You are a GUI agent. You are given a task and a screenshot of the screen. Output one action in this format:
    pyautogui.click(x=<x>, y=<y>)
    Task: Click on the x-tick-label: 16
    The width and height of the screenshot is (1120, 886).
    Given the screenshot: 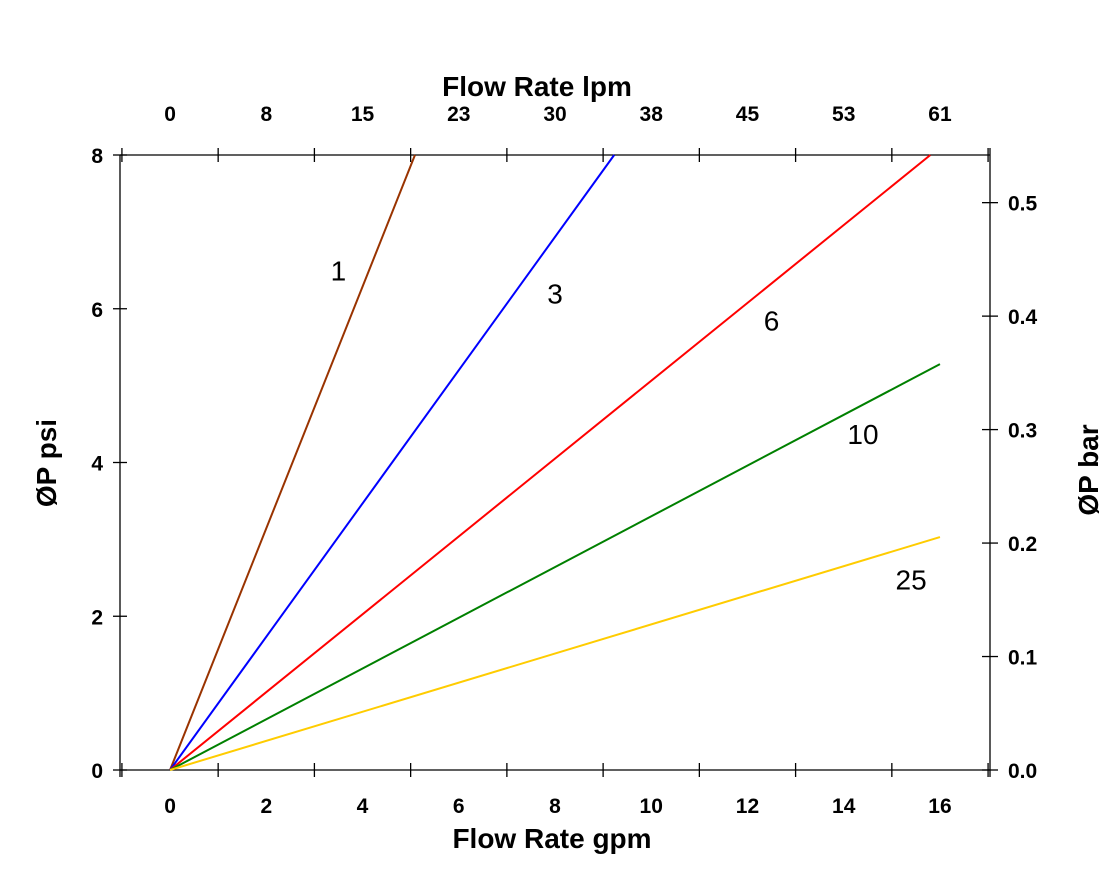 What is the action you would take?
    pyautogui.click(x=939, y=806)
    